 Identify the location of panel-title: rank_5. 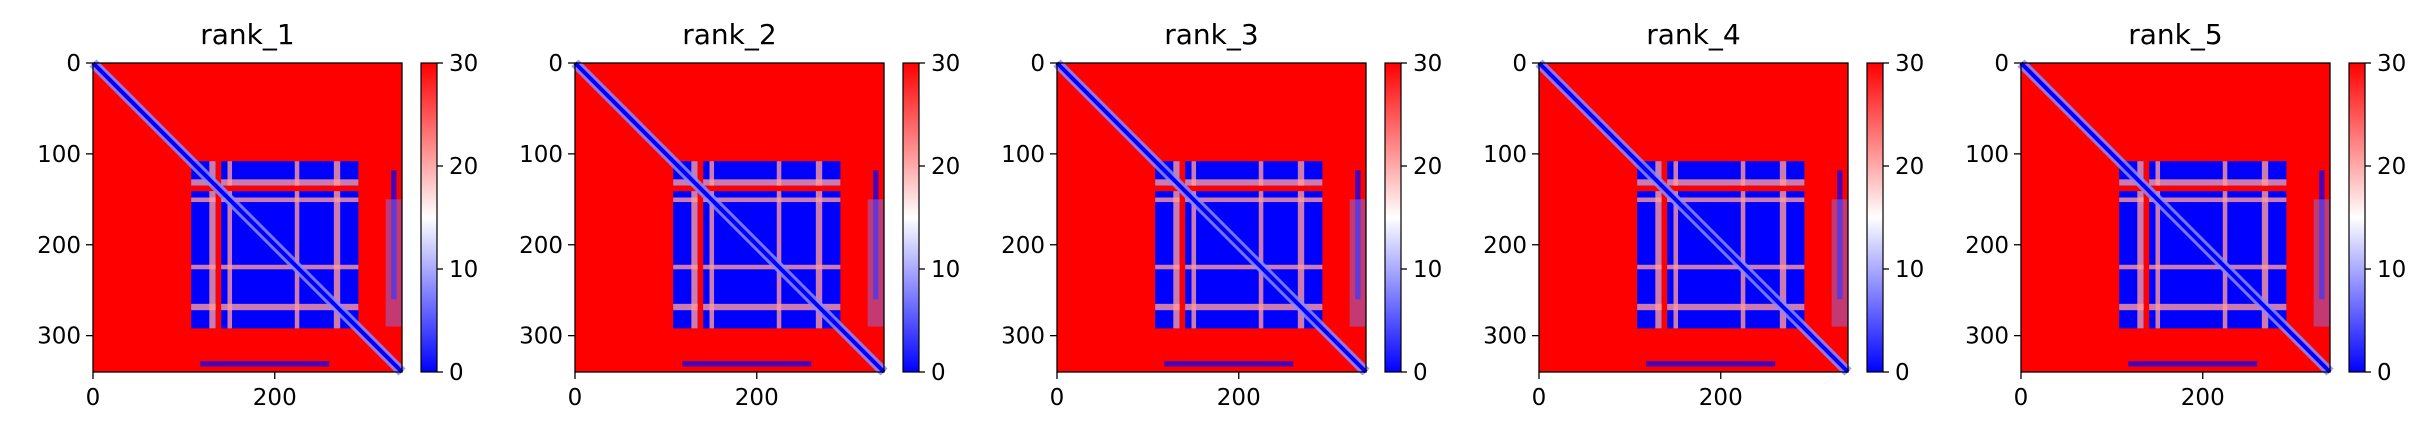
(2175, 34).